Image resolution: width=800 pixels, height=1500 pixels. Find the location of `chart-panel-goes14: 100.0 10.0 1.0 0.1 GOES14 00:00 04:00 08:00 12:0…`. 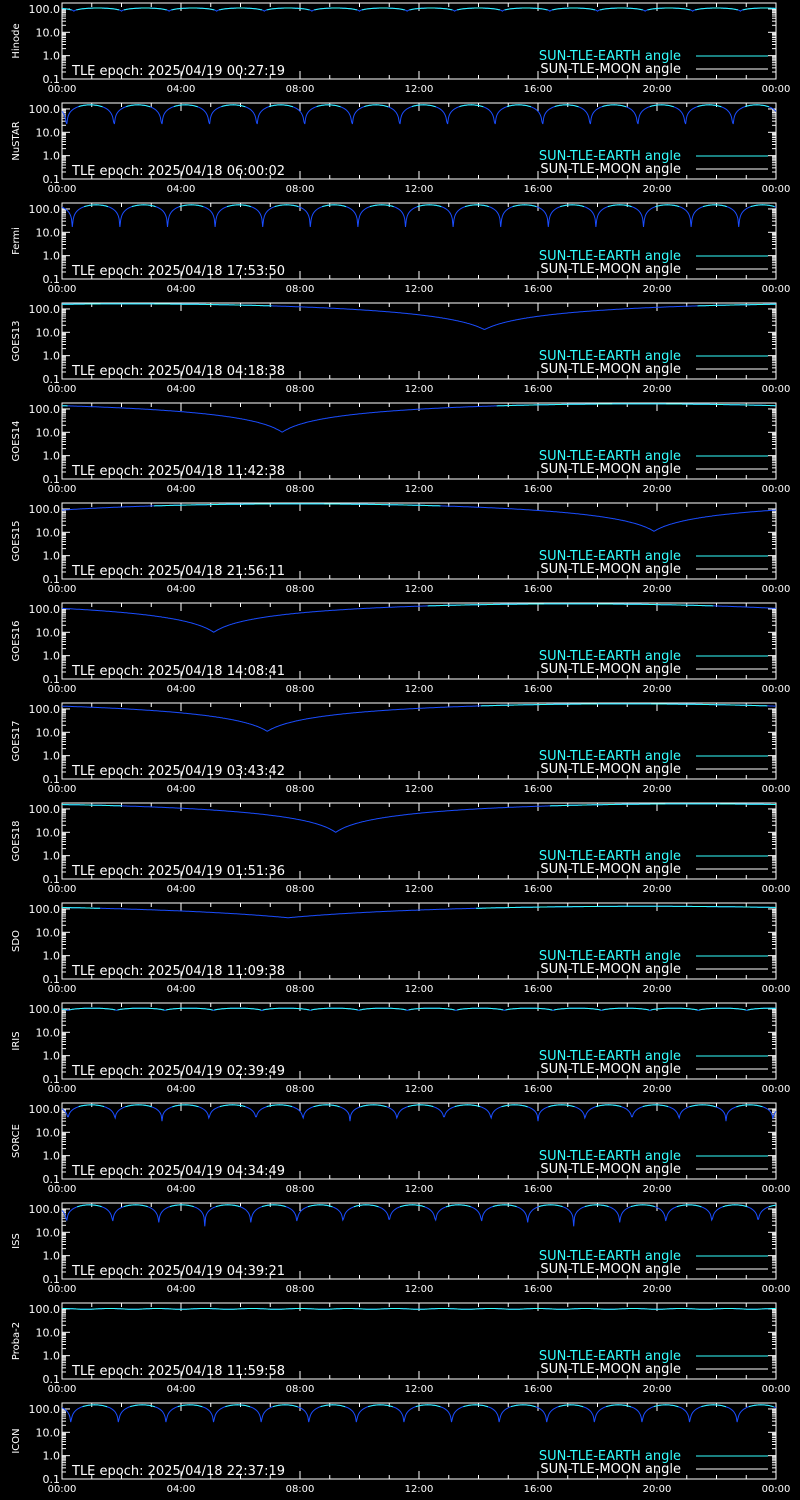

chart-panel-goes14: 100.0 10.0 1.0 0.1 GOES14 00:00 04:00 08:00 12:0… is located at coordinates (400, 448).